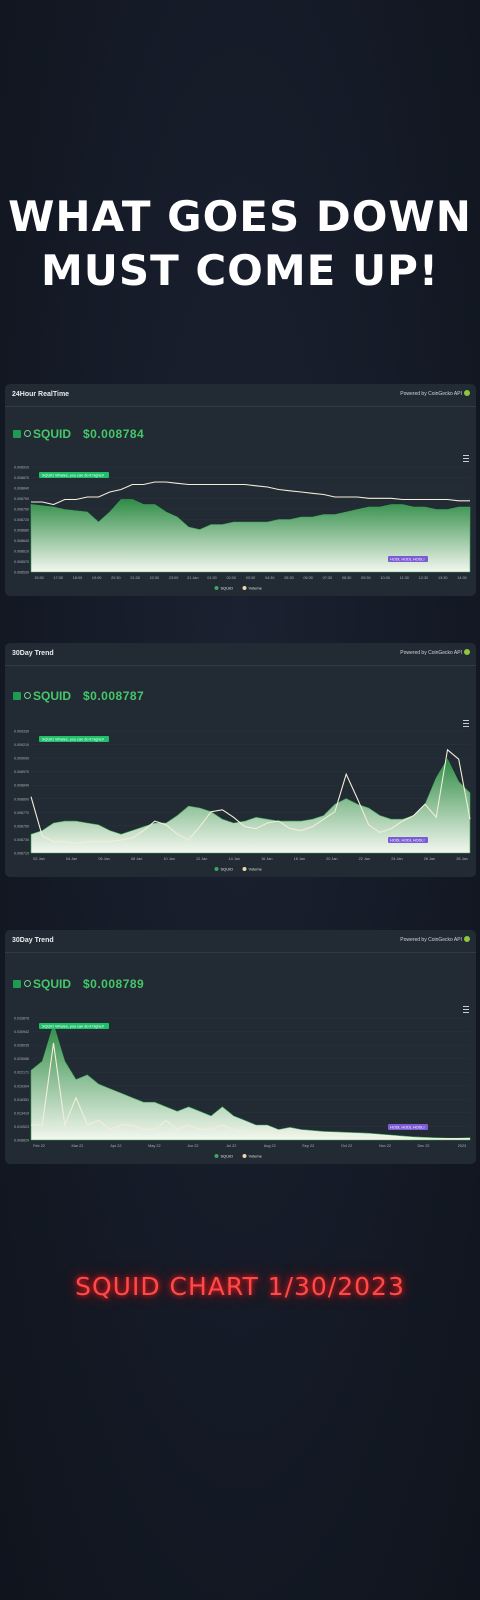 This screenshot has width=480, height=1600. Describe the element at coordinates (408, 1127) in the screenshot. I see `annotation-low-badge` at that location.